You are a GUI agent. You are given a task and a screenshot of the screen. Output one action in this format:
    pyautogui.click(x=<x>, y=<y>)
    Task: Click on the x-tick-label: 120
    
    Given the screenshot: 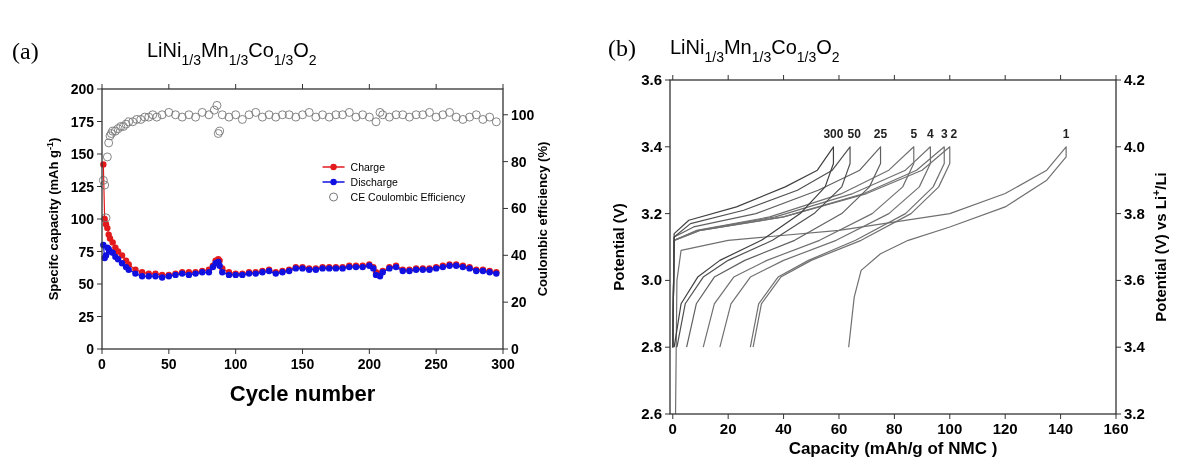 What is the action you would take?
    pyautogui.click(x=1005, y=428)
    